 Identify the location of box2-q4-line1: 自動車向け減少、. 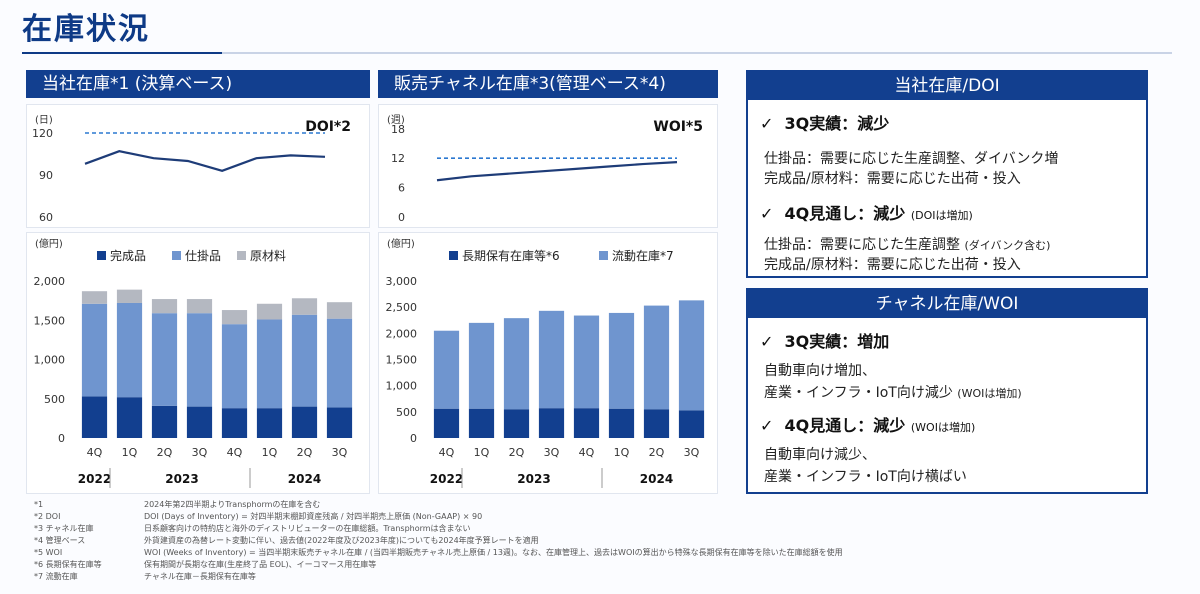
(820, 455).